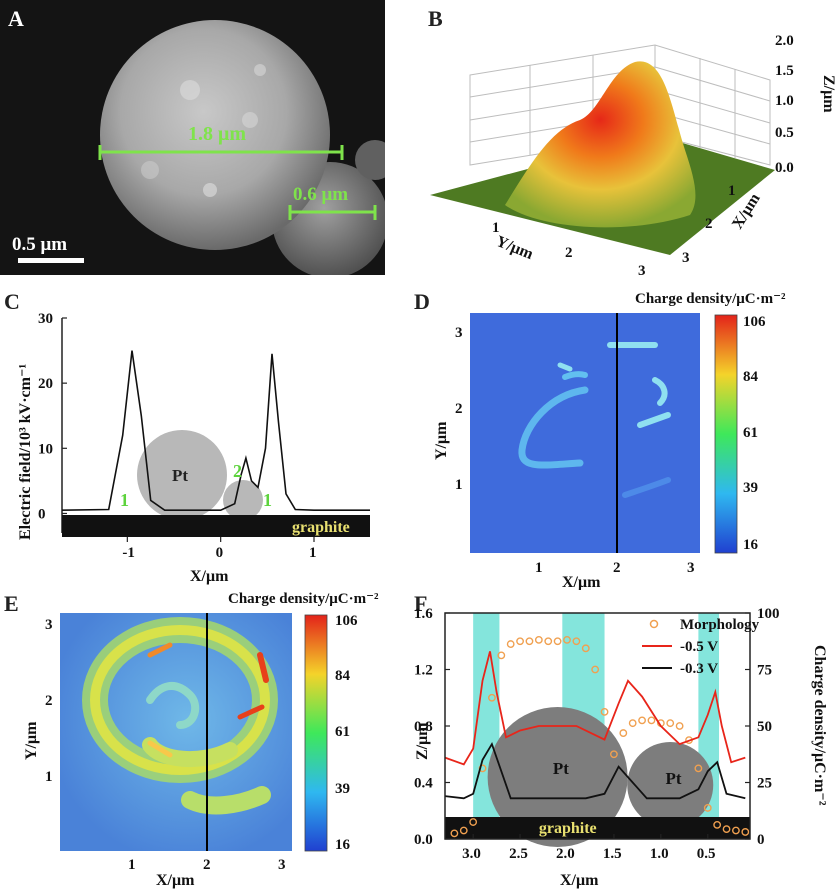 This screenshot has height=894, width=838. What do you see at coordinates (751, 545) in the screenshot?
I see `svg-text: 16` at bounding box center [751, 545].